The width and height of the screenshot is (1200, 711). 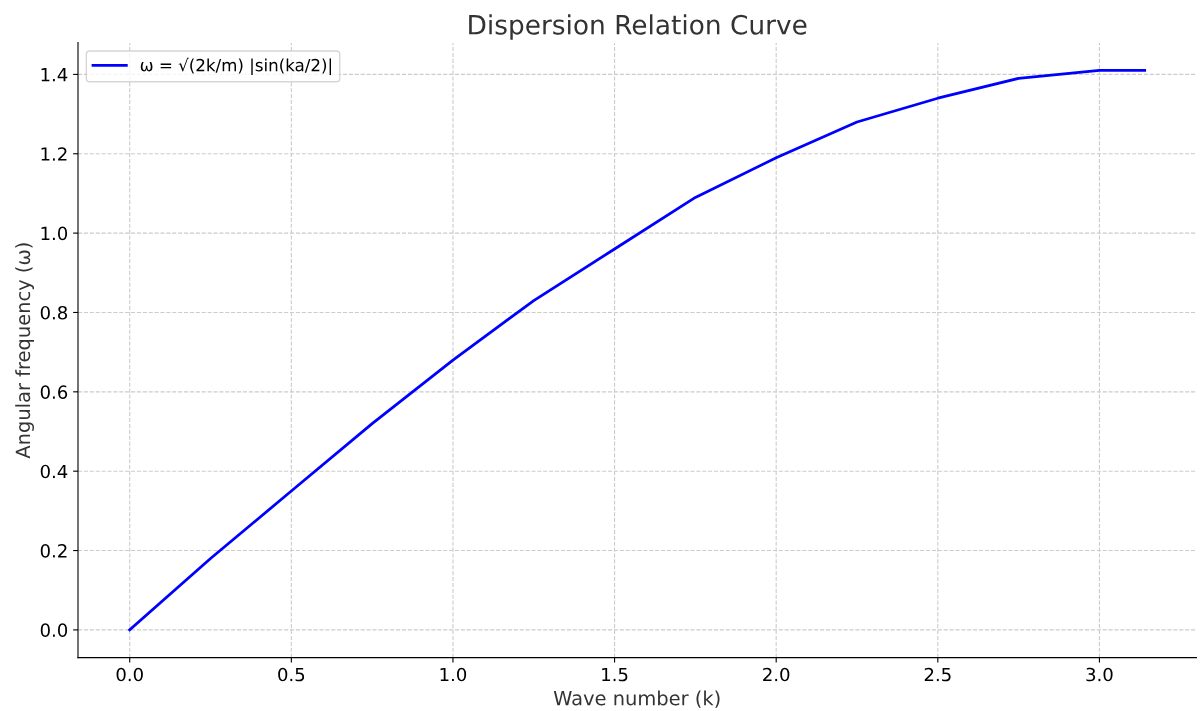 What do you see at coordinates (638, 27) in the screenshot?
I see `chart-title: Dispersion Relation Curve` at bounding box center [638, 27].